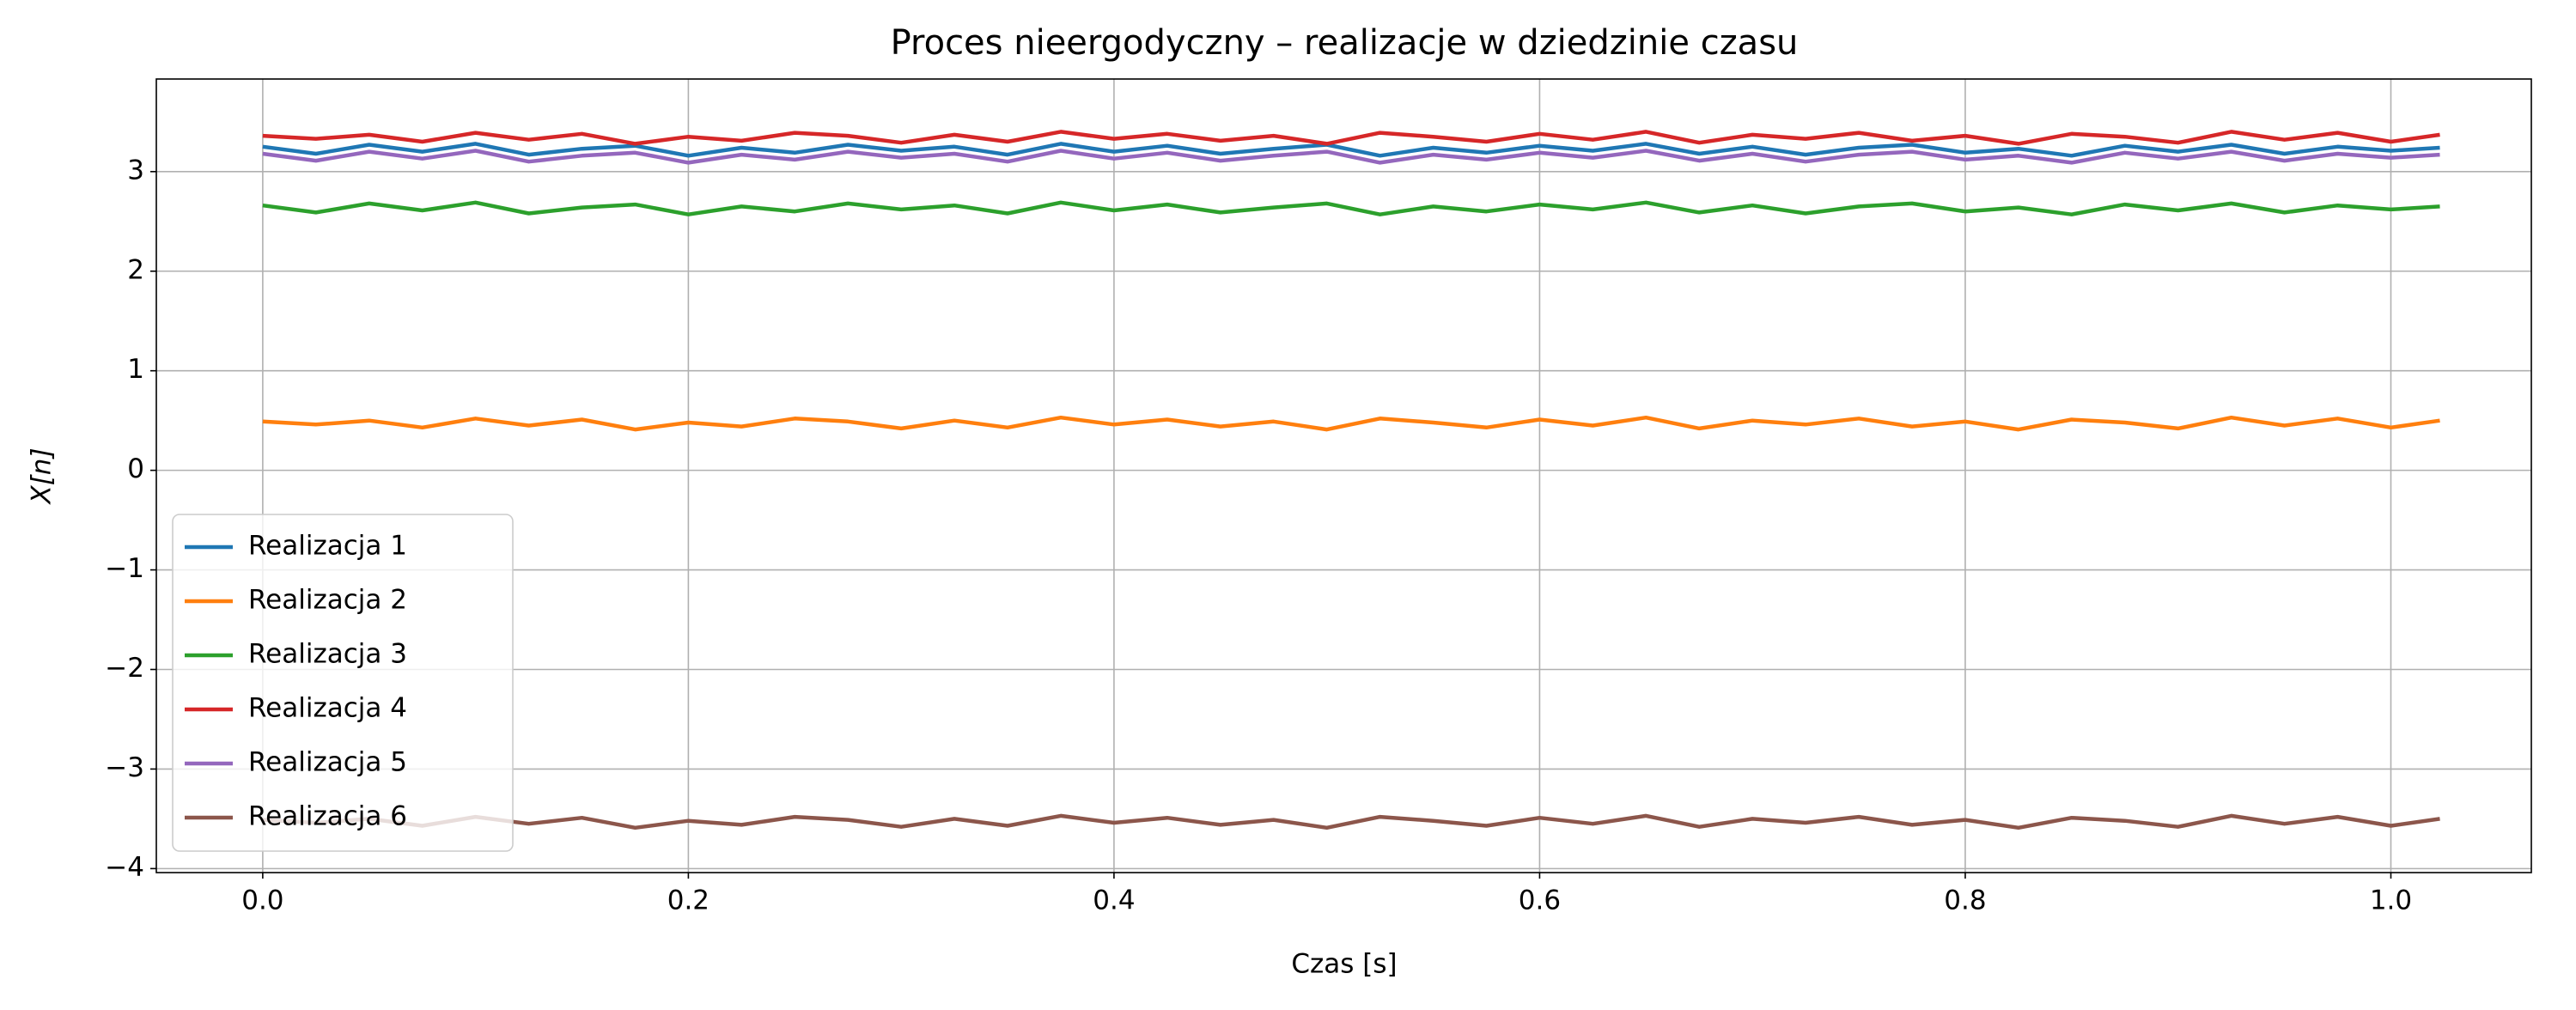 This screenshot has width=2576, height=1010. I want to click on legend-label: Realizacja 3, so click(327, 654).